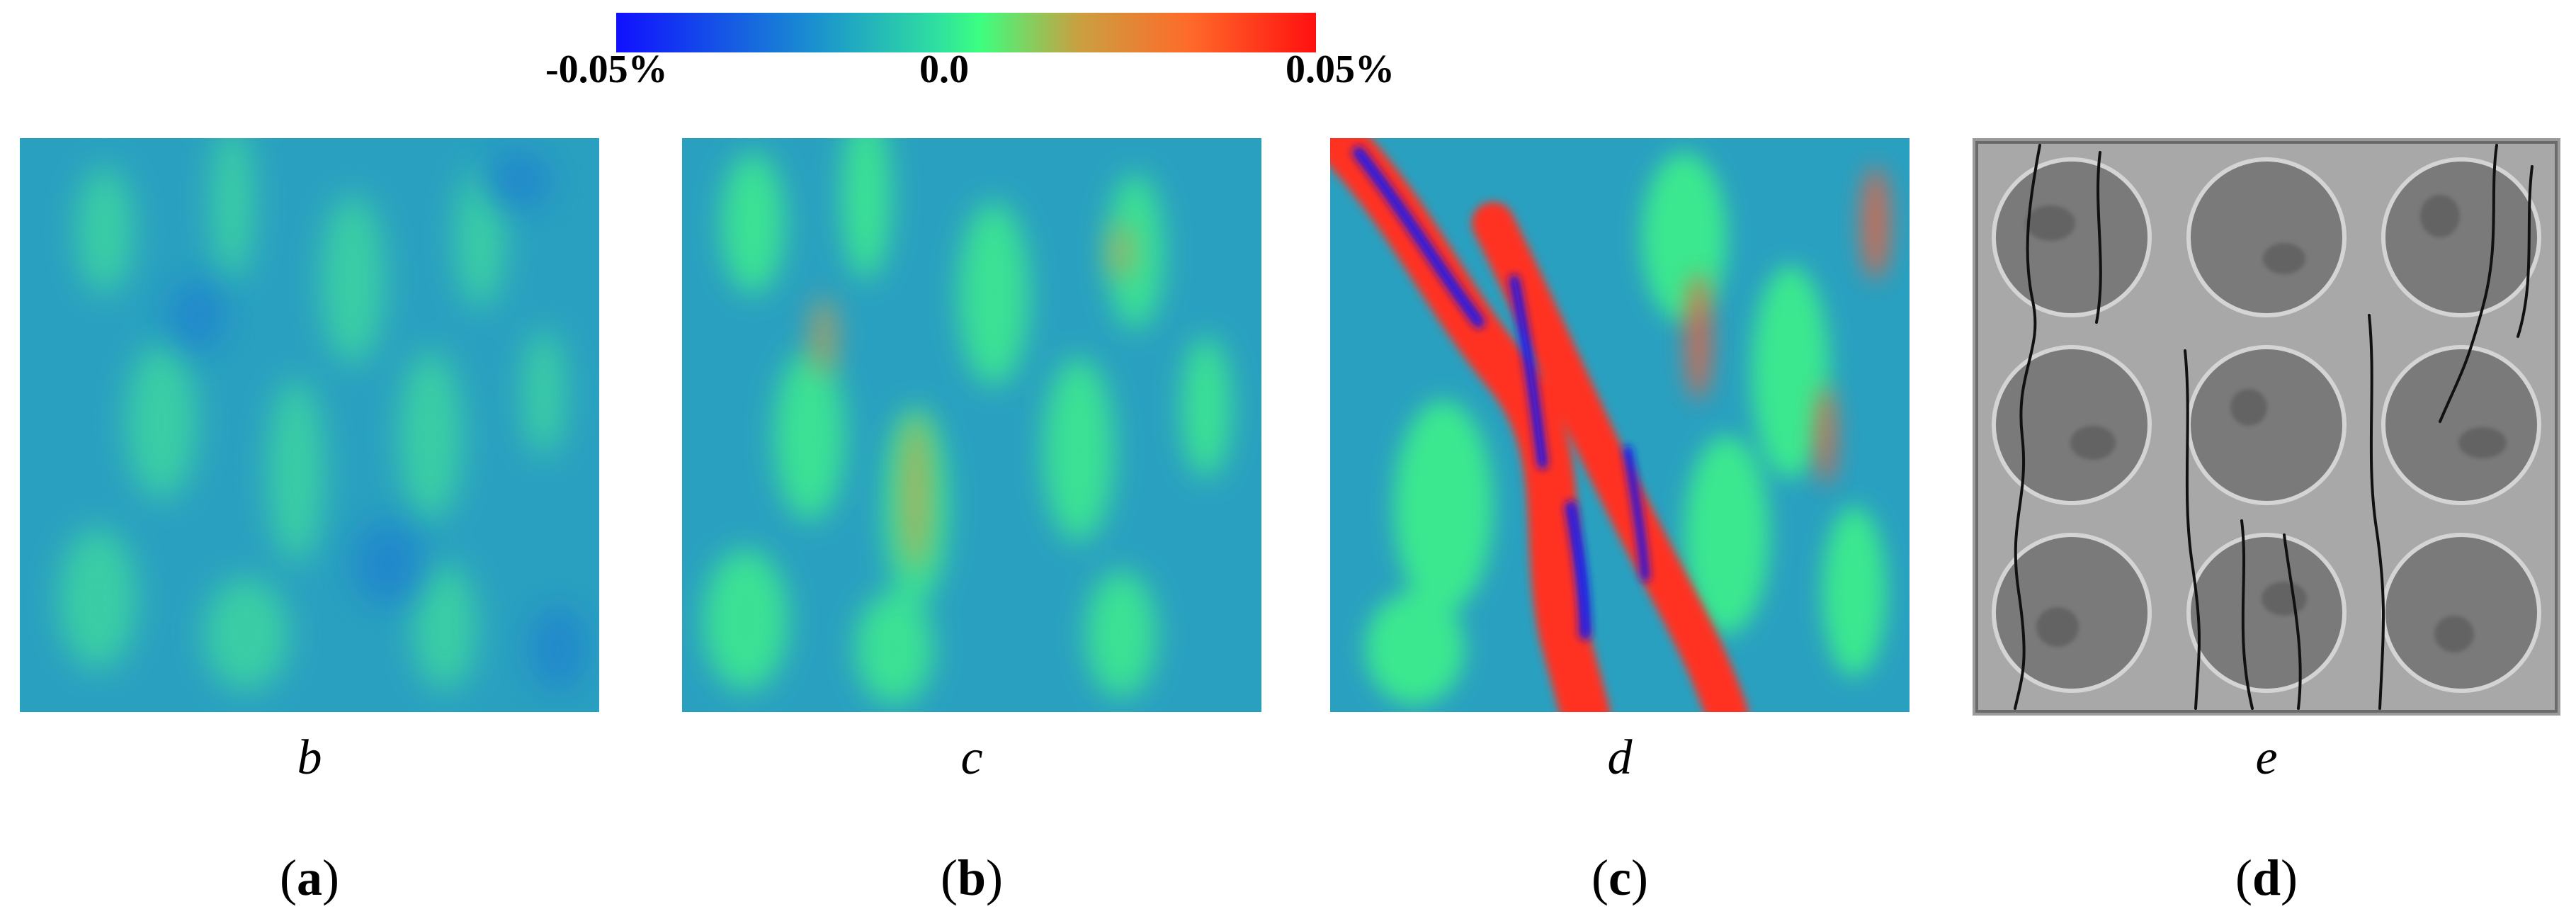 The height and width of the screenshot is (921, 2576). Describe the element at coordinates (606, 69) in the screenshot. I see `colorbar-min-label: -0.05%` at that location.